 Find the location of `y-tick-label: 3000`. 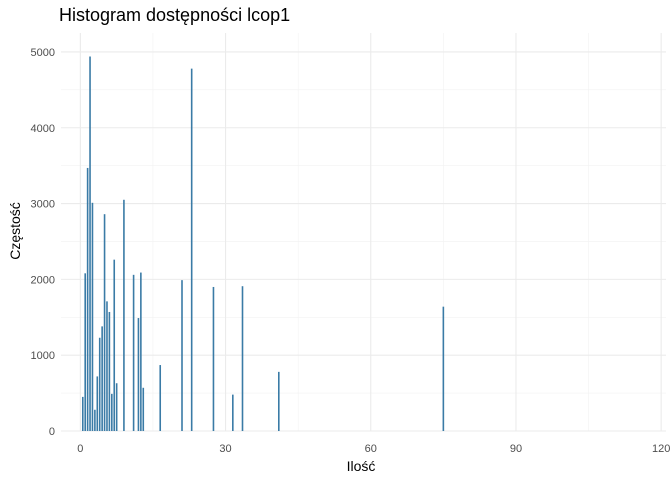

y-tick-label: 3000 is located at coordinates (43, 205).